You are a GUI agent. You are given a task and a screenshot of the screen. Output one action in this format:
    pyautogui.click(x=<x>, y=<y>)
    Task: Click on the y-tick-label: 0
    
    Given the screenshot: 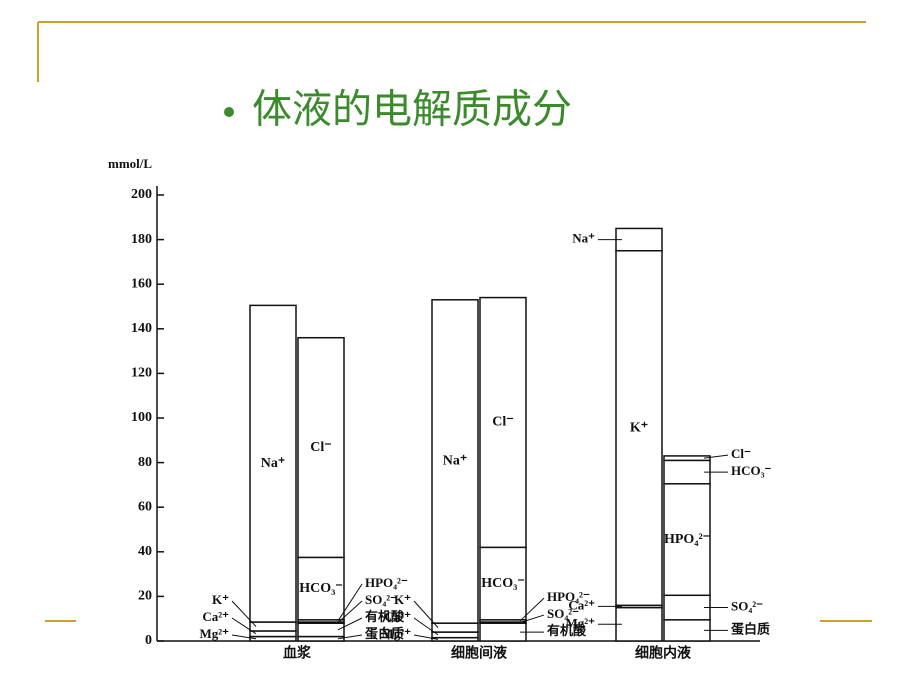 What is the action you would take?
    pyautogui.click(x=148, y=640)
    